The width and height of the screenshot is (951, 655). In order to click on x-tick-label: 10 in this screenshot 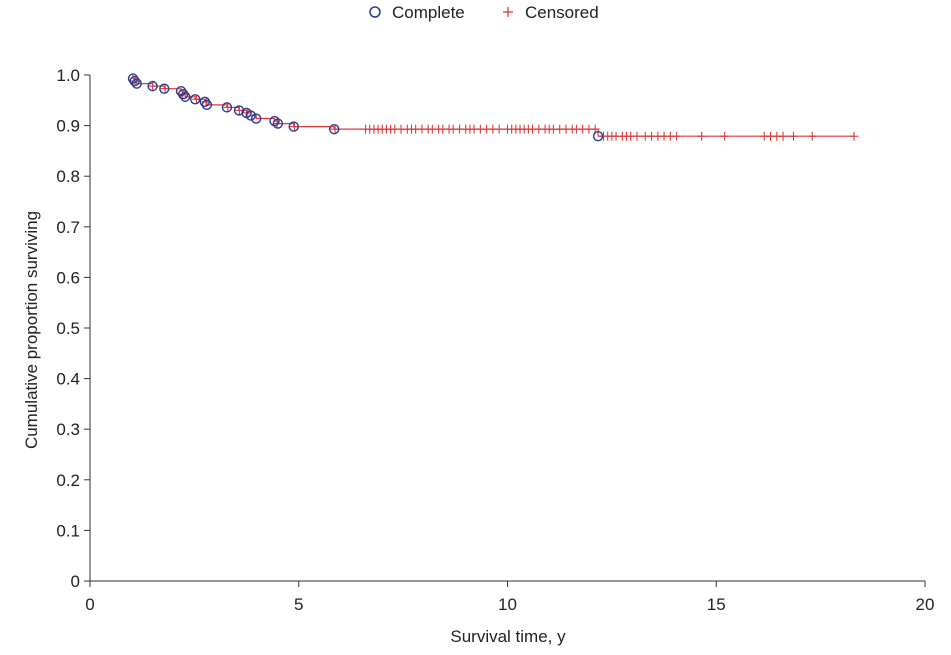, I will do `click(507, 604)`.